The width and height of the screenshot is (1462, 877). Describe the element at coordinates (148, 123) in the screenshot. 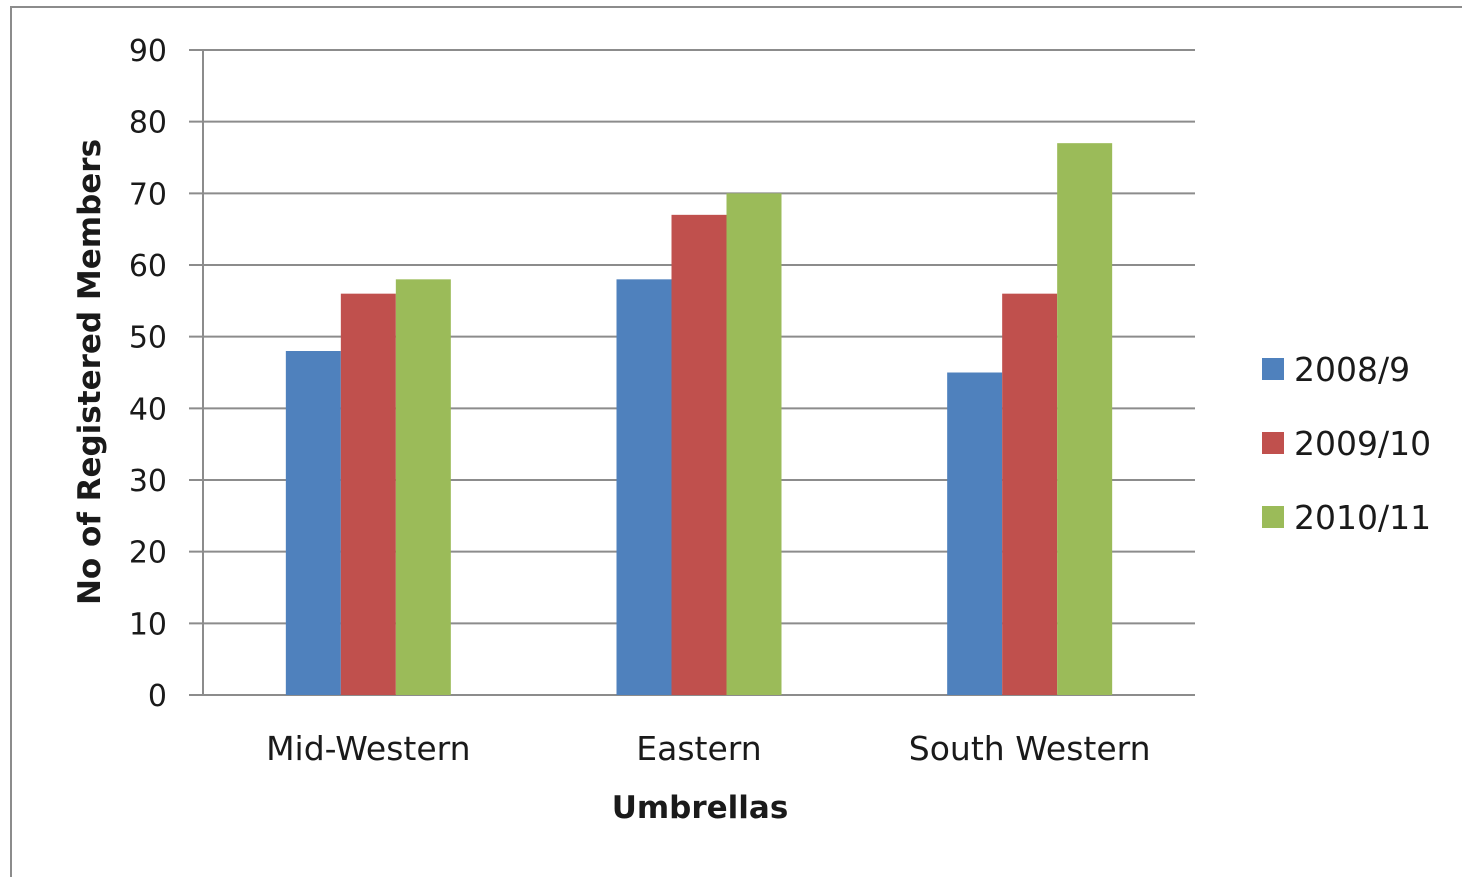

I see `y-tick-label: 80` at that location.